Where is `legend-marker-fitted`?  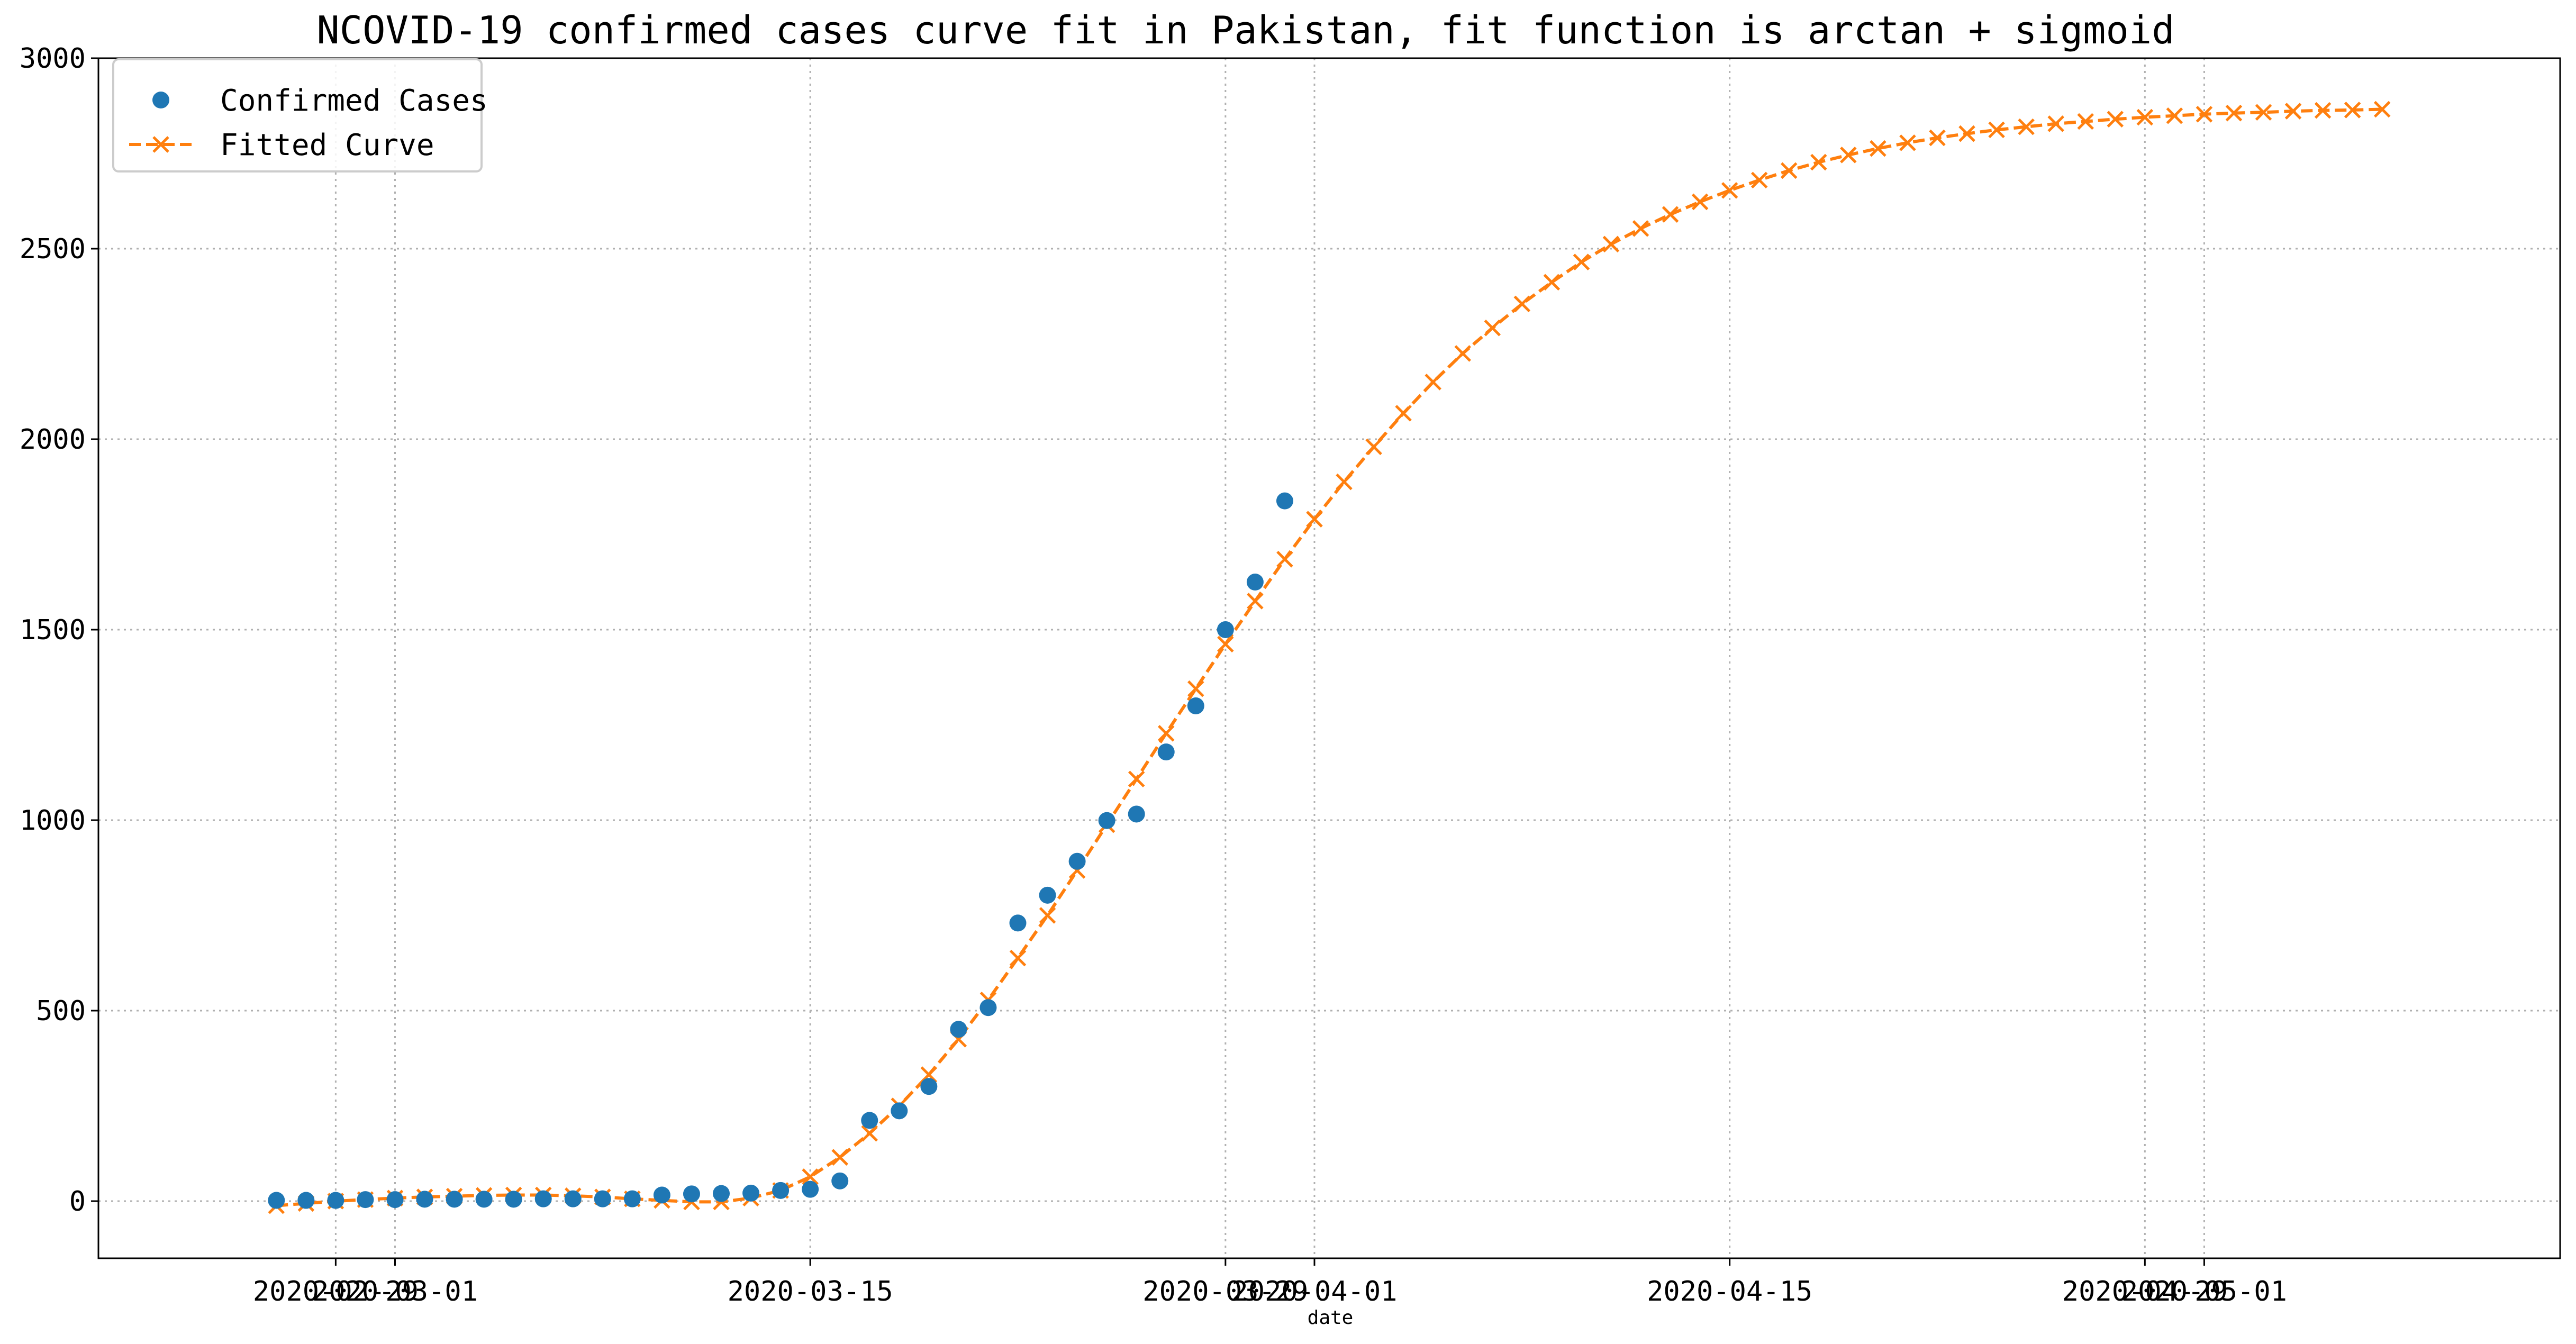 legend-marker-fitted is located at coordinates (160, 144).